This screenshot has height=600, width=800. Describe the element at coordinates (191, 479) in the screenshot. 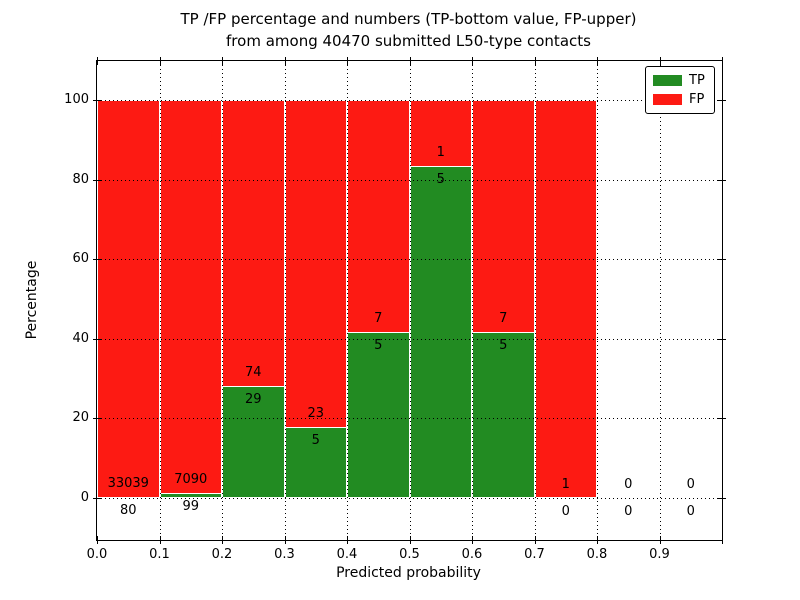

I see `fp-count-label: 7090` at that location.